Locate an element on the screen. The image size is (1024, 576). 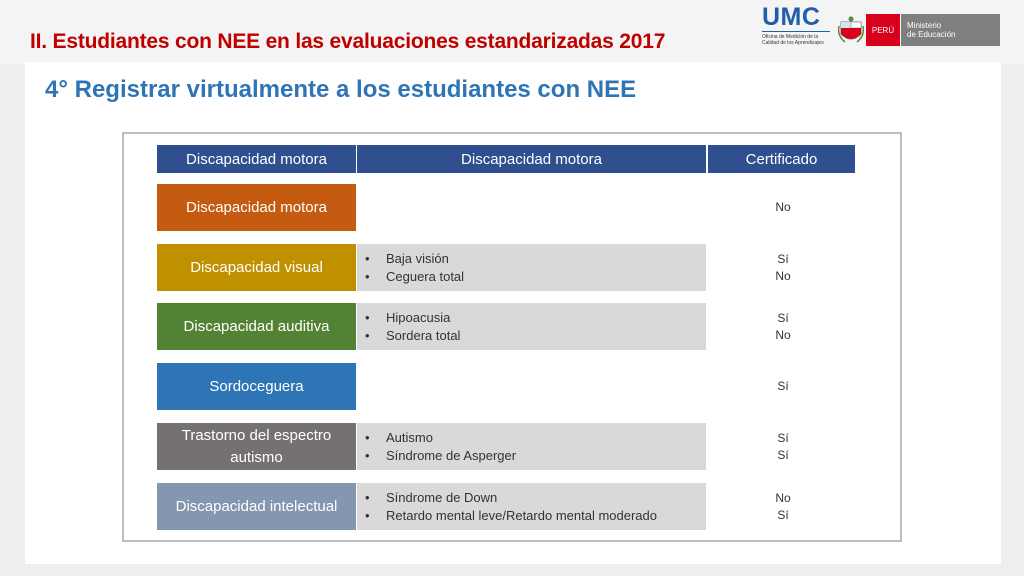
category-cell: Discapacidad visual is located at coordinates (256, 267).